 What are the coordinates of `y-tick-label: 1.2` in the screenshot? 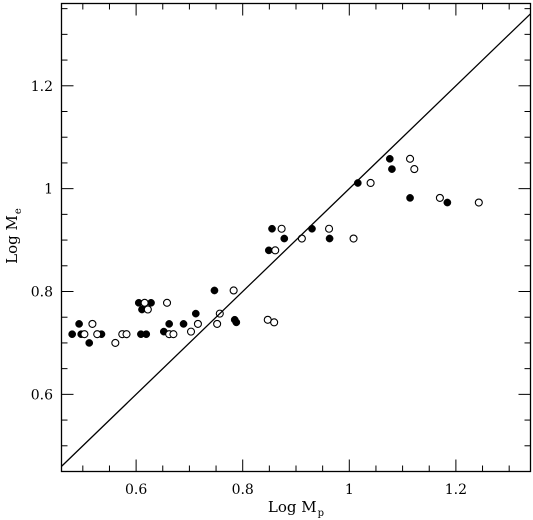 It's located at (42, 87).